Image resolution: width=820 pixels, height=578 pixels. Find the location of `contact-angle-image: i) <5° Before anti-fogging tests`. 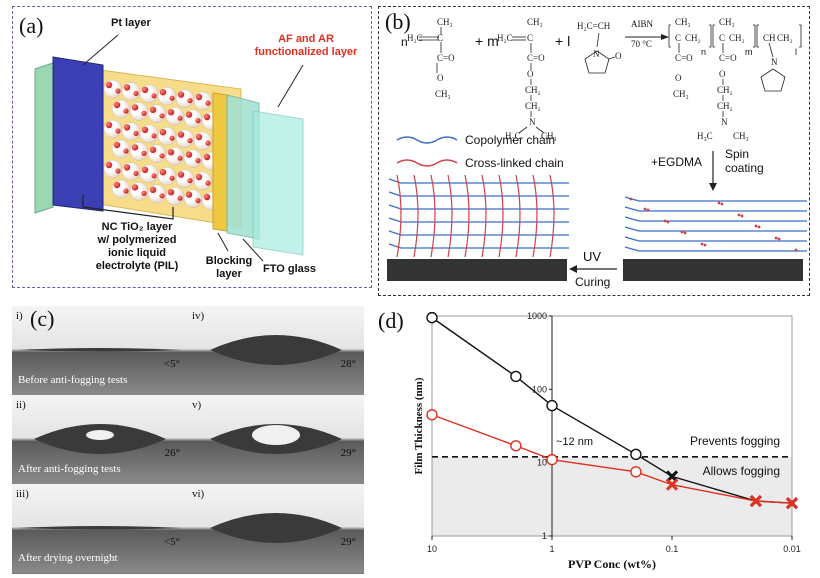

contact-angle-image: i) <5° Before anti-fogging tests is located at coordinates (100, 350).